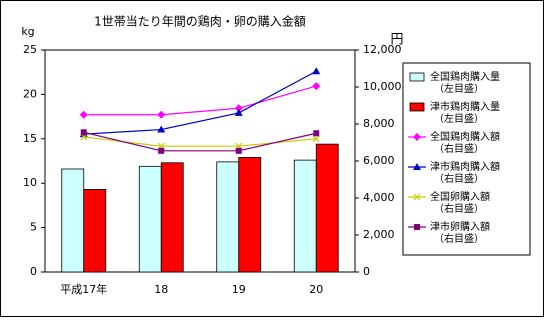 This screenshot has height=321, width=544. I want to click on legend-label: 津市卵購入額, so click(460, 226).